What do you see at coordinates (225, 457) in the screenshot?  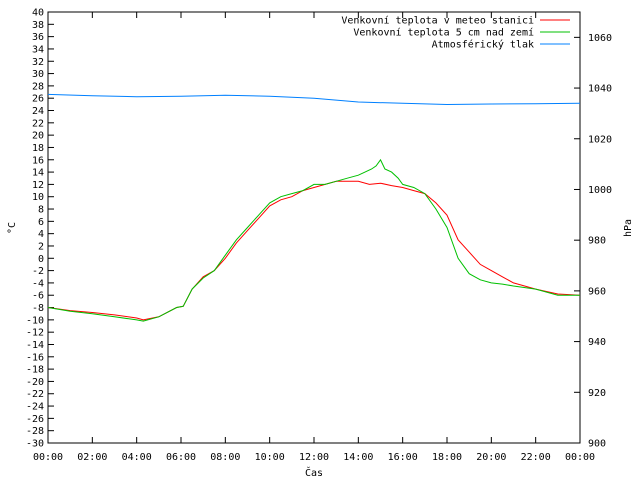 I see `x-tick-label: 08:00` at bounding box center [225, 457].